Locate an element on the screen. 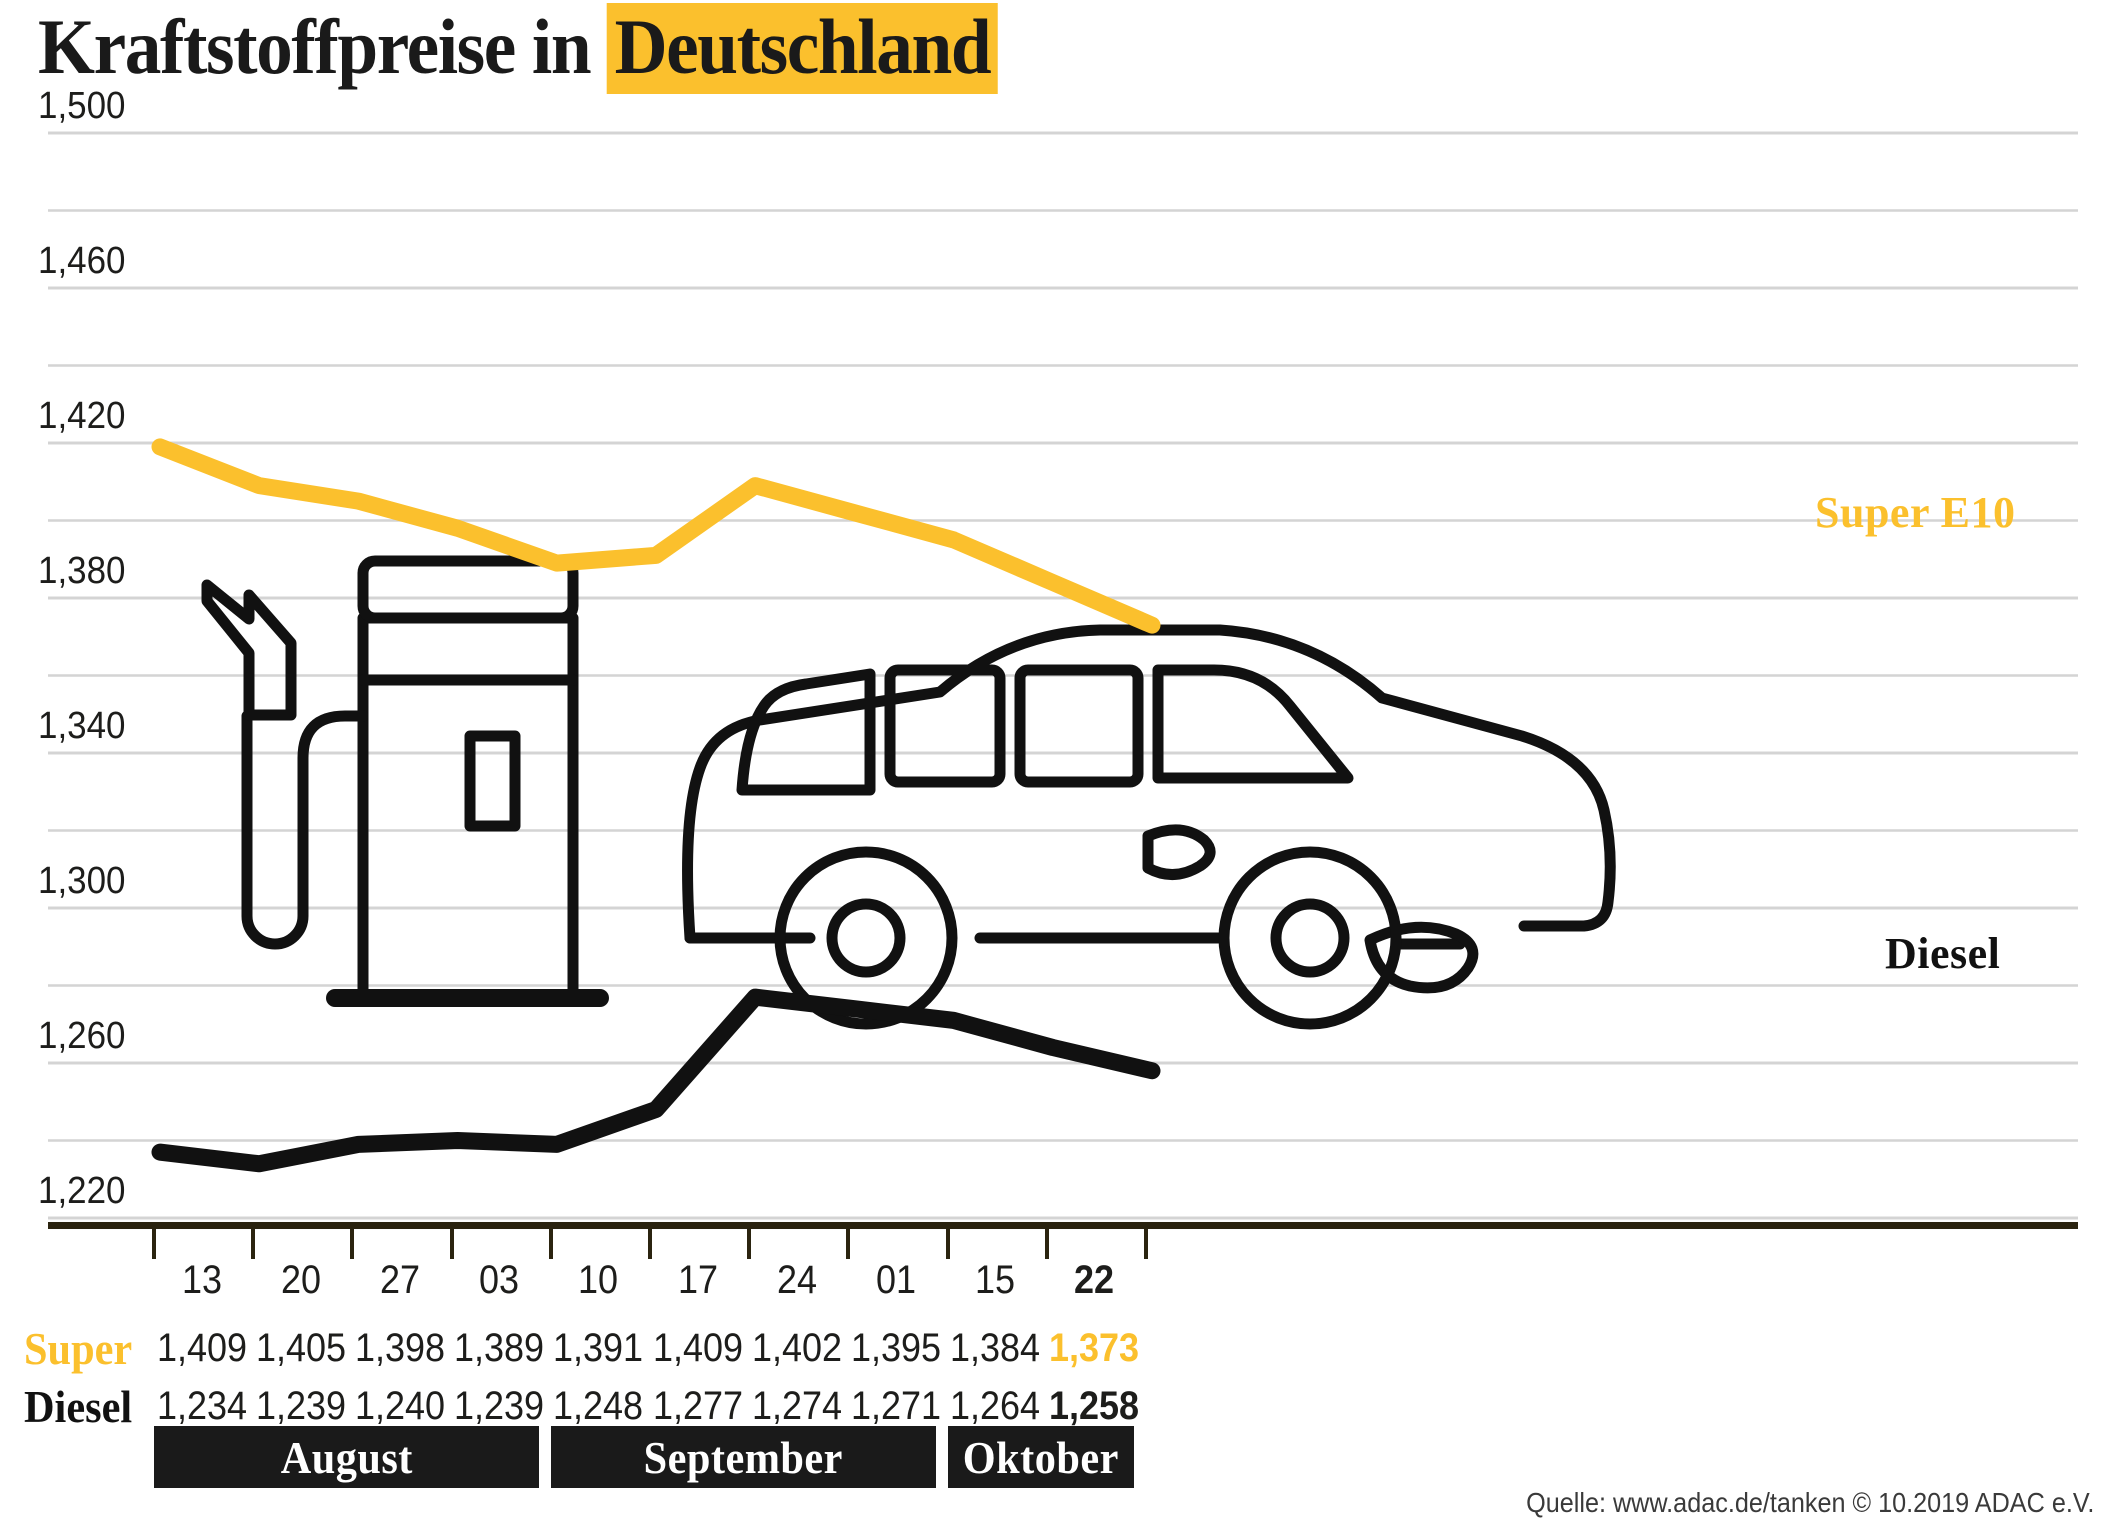  table-date-label: 20 is located at coordinates (300, 1280).